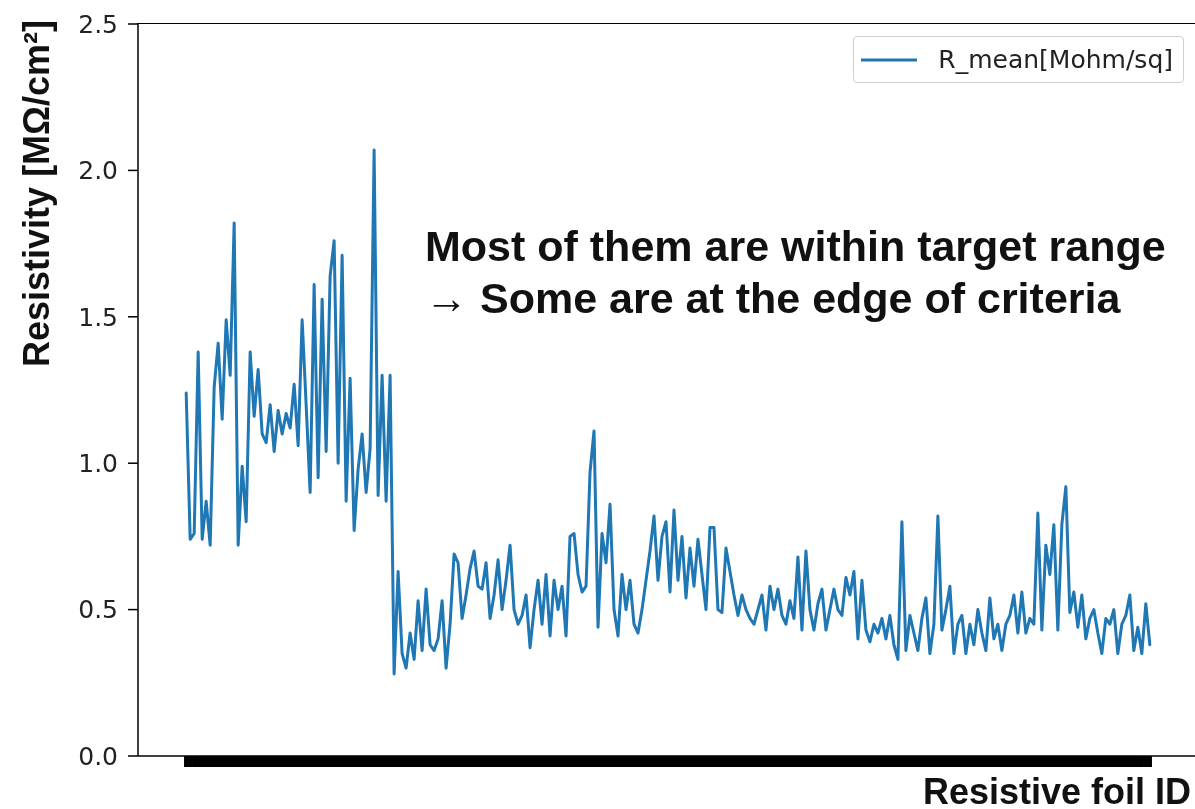  What do you see at coordinates (1056, 790) in the screenshot?
I see `x-axis-title: Resistive foil ID` at bounding box center [1056, 790].